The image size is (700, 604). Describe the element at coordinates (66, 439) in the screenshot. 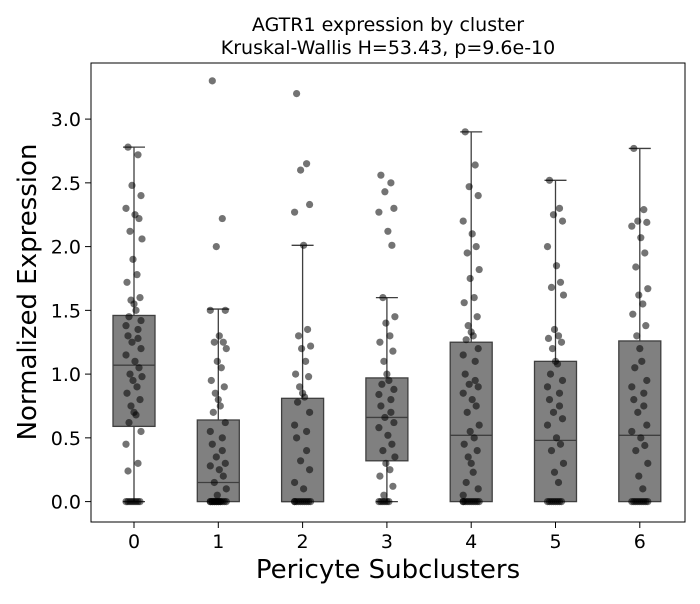

I see `y-tick-label: 0.5` at that location.